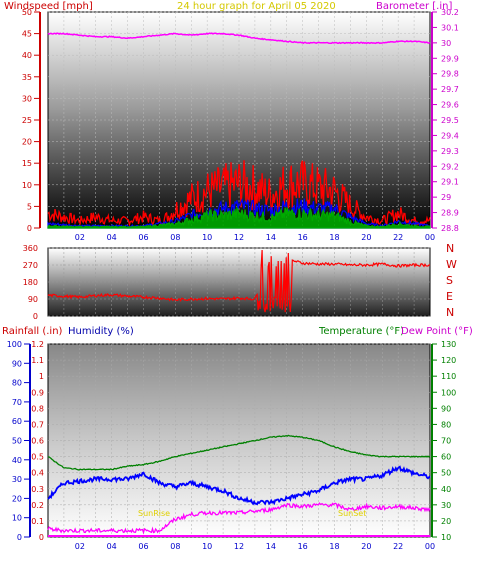 This screenshot has width=477, height=562. I want to click on baro-tick-label: 30.1, so click(450, 27).